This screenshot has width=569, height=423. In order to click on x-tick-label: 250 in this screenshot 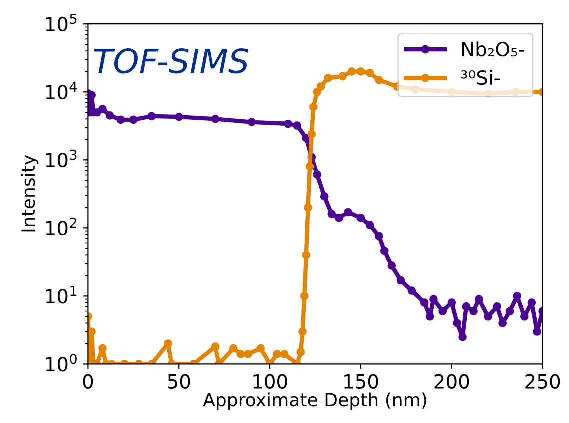, I will do `click(543, 381)`.